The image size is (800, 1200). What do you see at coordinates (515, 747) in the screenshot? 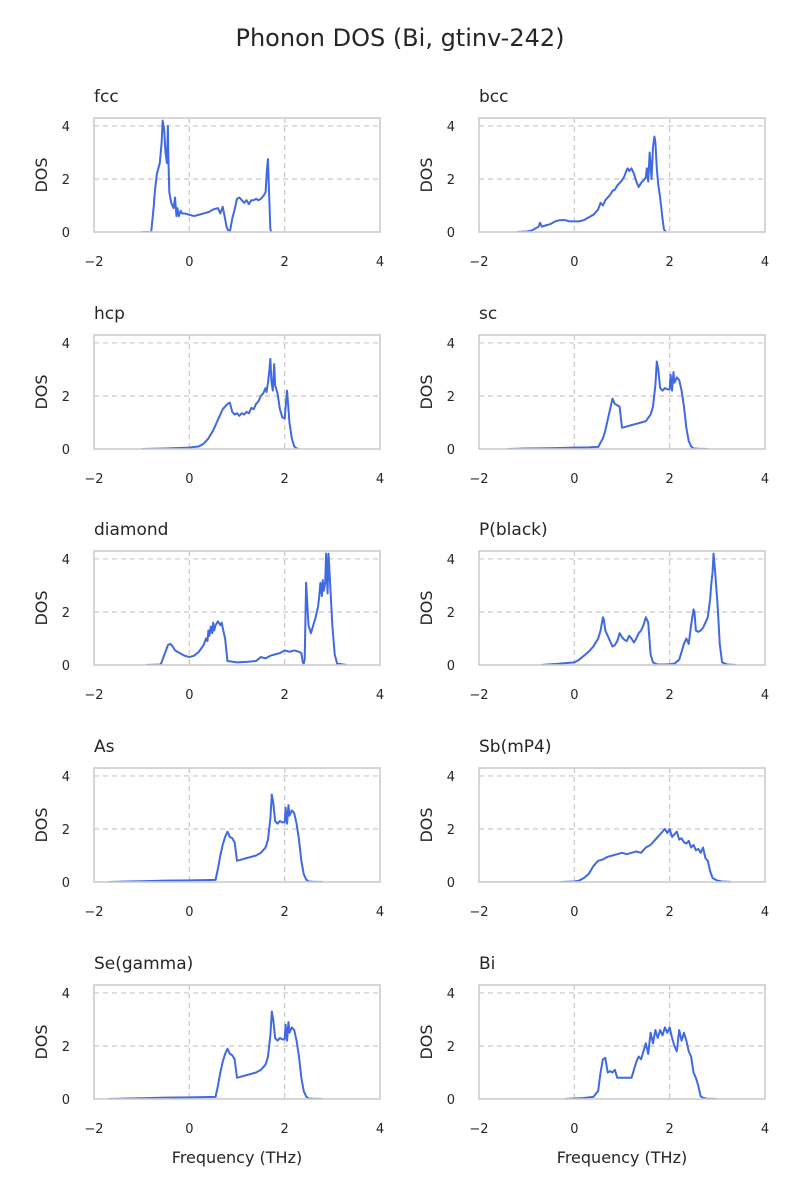
I see `panel-title: Sb(mP4)` at bounding box center [515, 747].